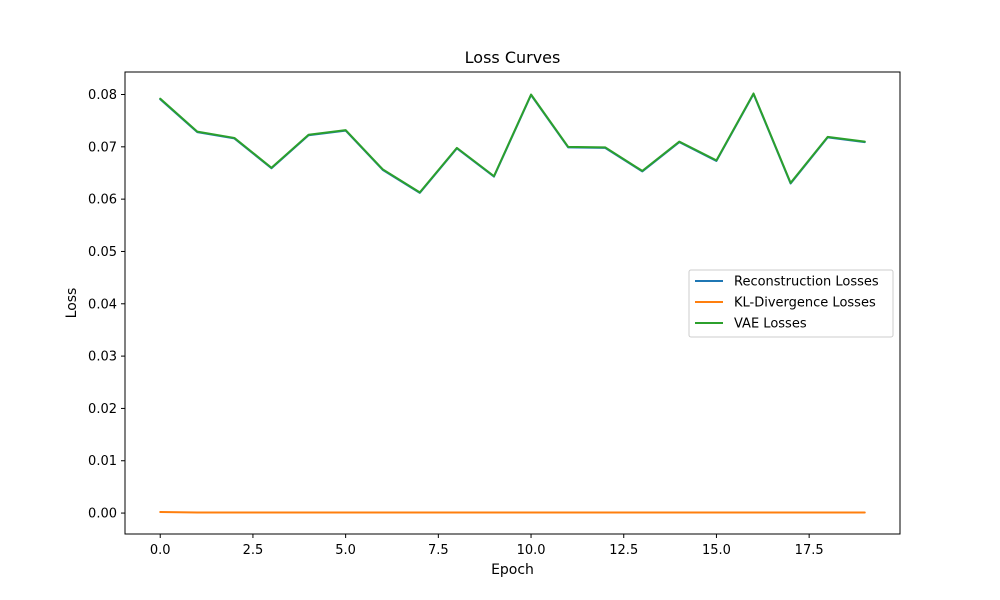 This screenshot has height=600, width=1000. What do you see at coordinates (102, 357) in the screenshot?
I see `y-tick-label: 0.03` at bounding box center [102, 357].